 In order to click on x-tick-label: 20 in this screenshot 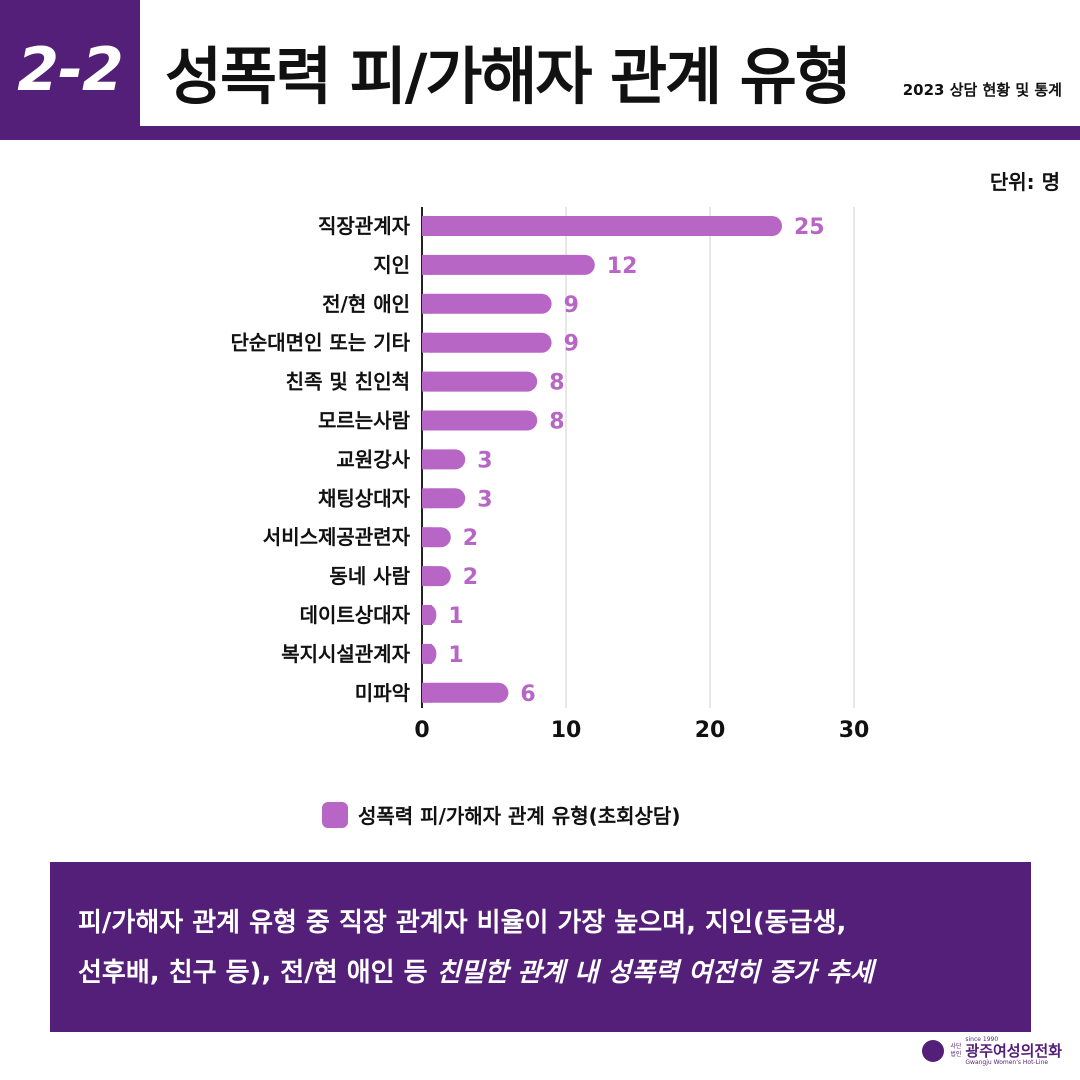, I will do `click(710, 730)`.